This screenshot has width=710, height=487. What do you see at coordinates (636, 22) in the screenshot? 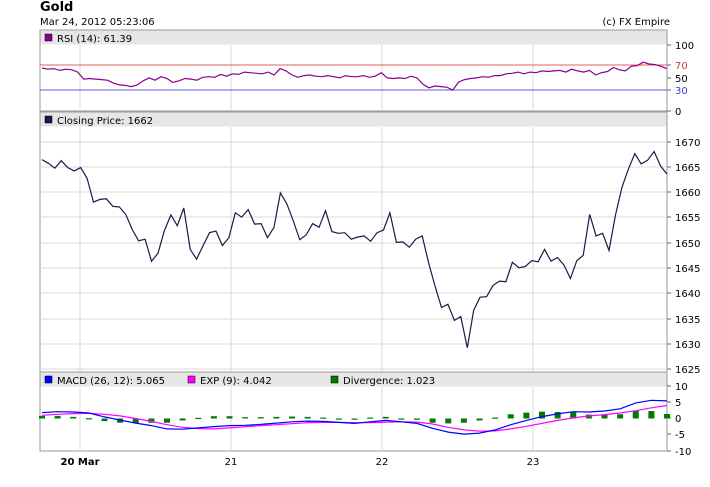
I see `credit-label: (c) FX Empire` at bounding box center [636, 22].